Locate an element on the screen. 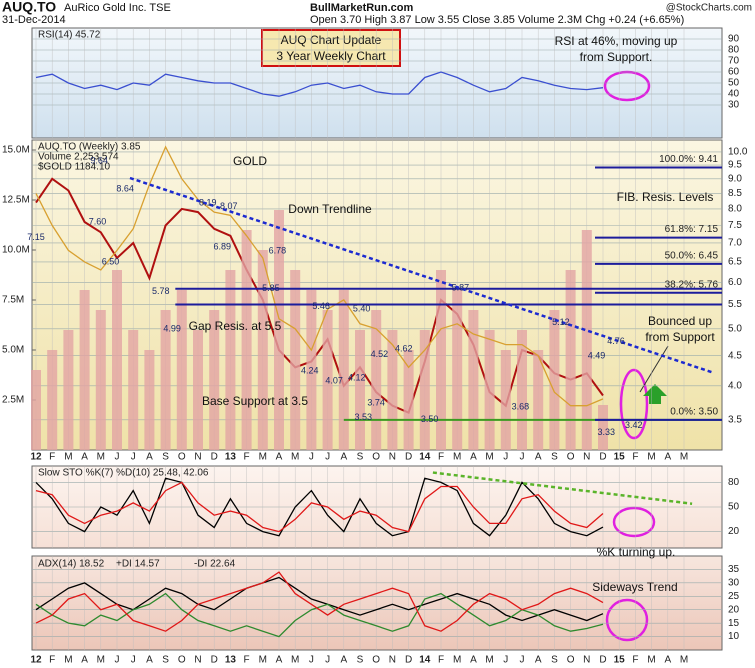 This screenshot has width=755, height=668. price-label: 8.19 is located at coordinates (208, 202).